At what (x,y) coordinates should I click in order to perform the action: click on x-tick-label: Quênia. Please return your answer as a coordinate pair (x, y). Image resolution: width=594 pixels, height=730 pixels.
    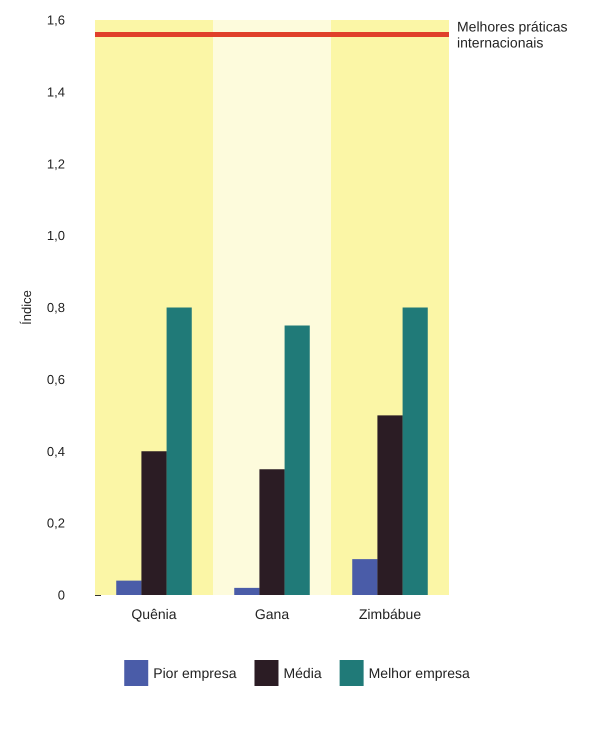
    Looking at the image, I should click on (154, 614).